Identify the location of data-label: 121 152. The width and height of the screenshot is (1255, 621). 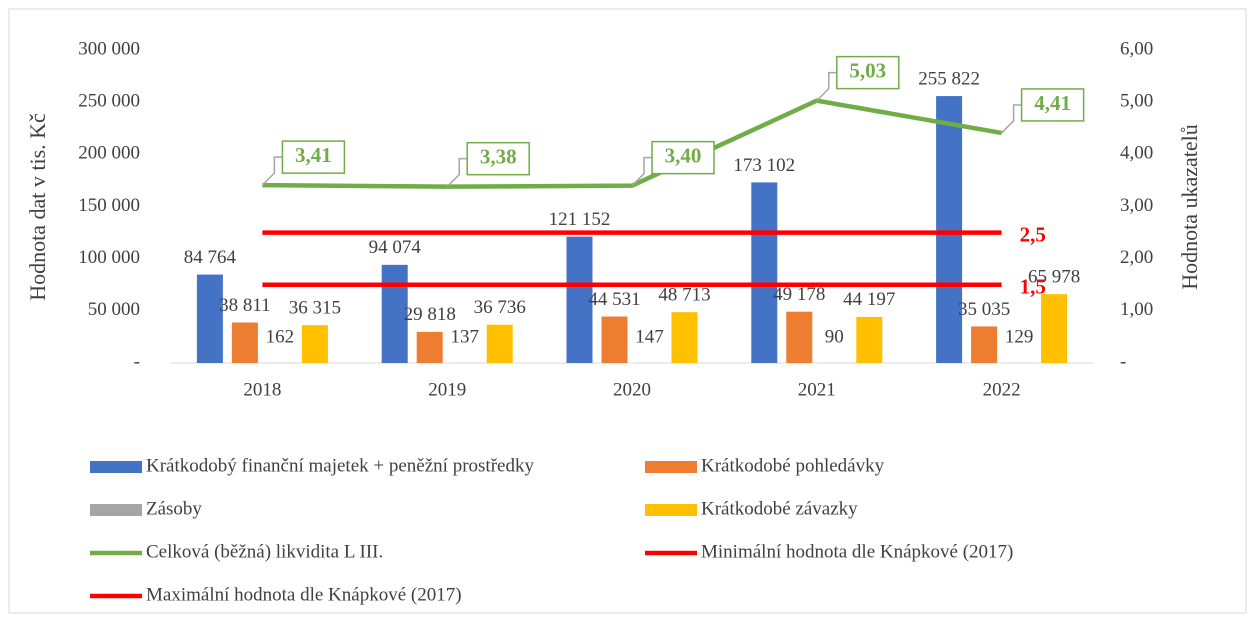
(580, 219).